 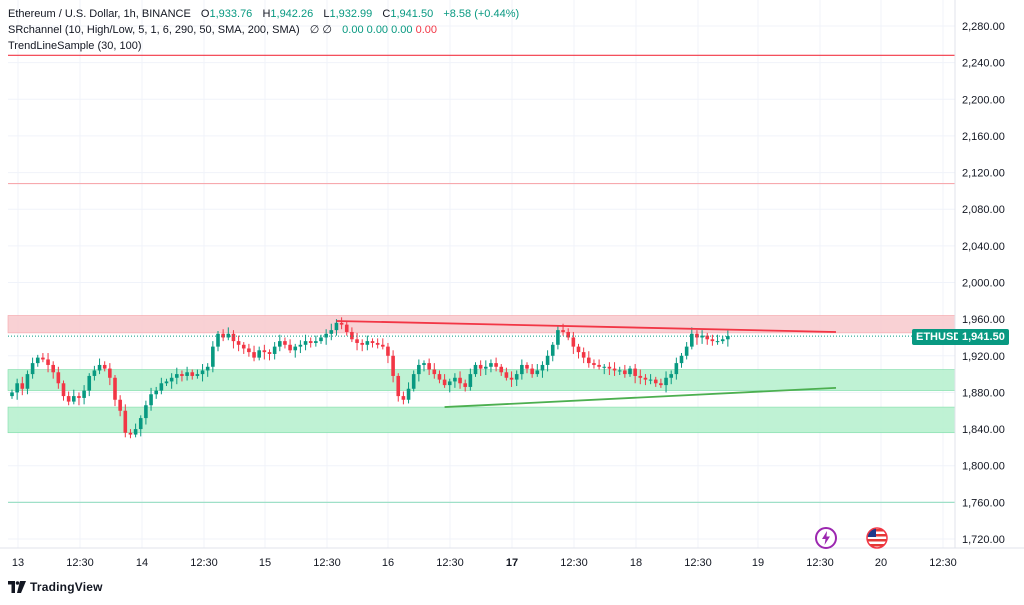 What do you see at coordinates (231, 14) in the screenshot?
I see `open-value: 1,933.76` at bounding box center [231, 14].